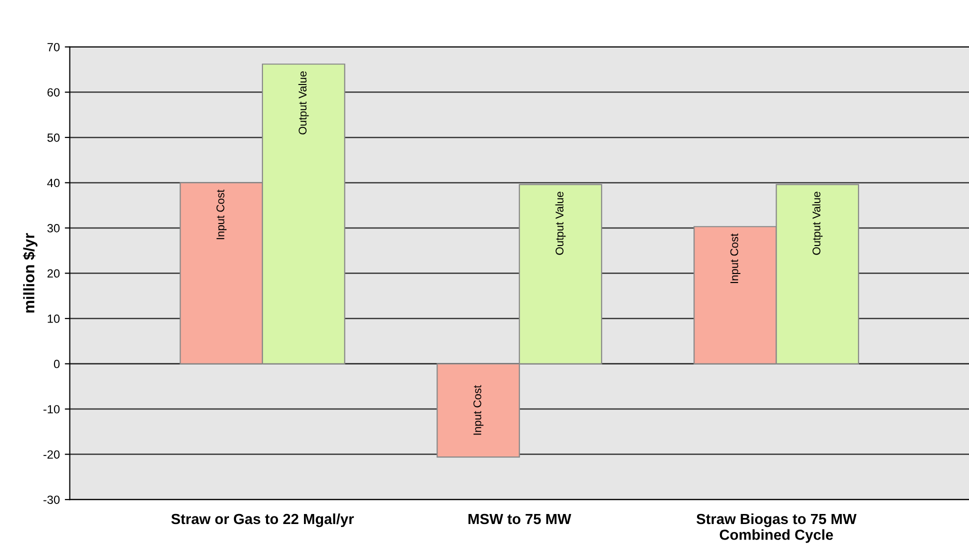  What do you see at coordinates (54, 273) in the screenshot?
I see `y-tick-label: 20` at bounding box center [54, 273].